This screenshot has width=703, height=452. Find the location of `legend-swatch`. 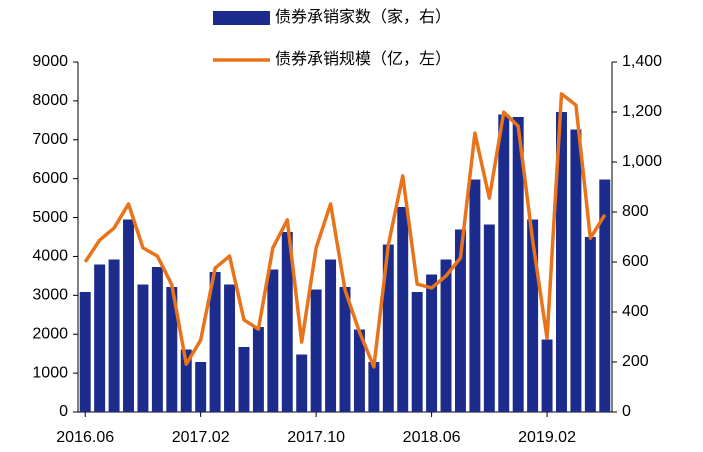

legend-swatch is located at coordinates (241, 18).